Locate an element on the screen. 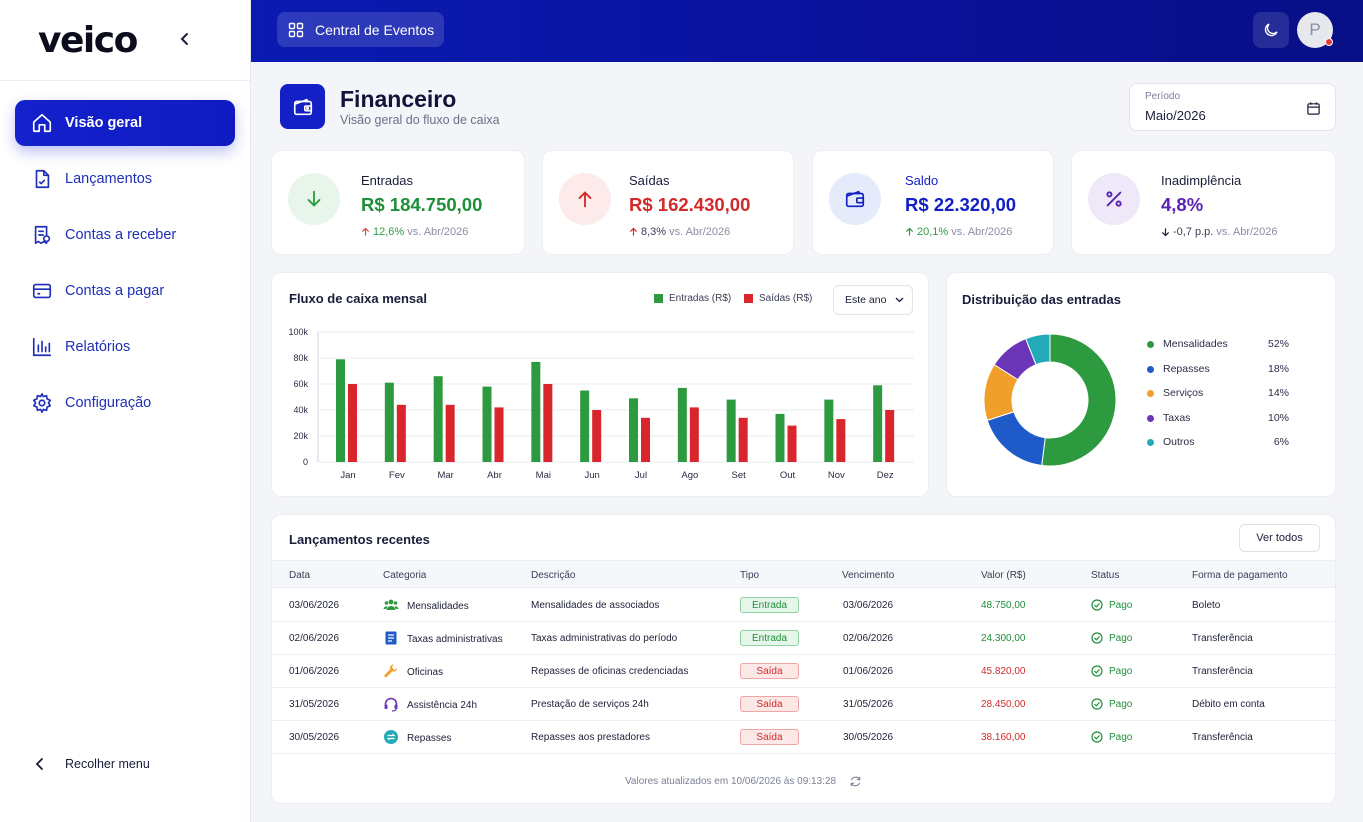  kpi-value: R$ 22.320,00 is located at coordinates (961, 204).